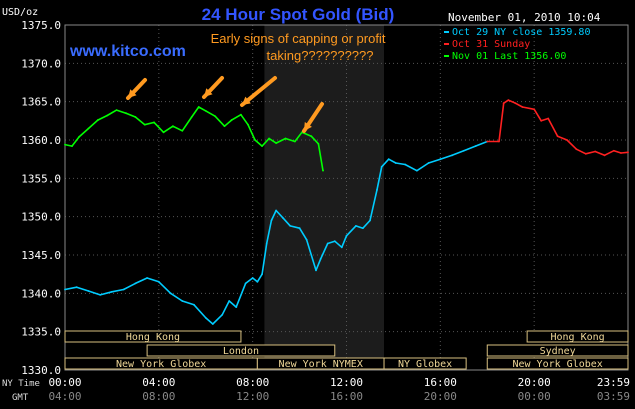 Image resolution: width=635 pixels, height=409 pixels. I want to click on x-tick-label-ny: 20:00, so click(534, 382).